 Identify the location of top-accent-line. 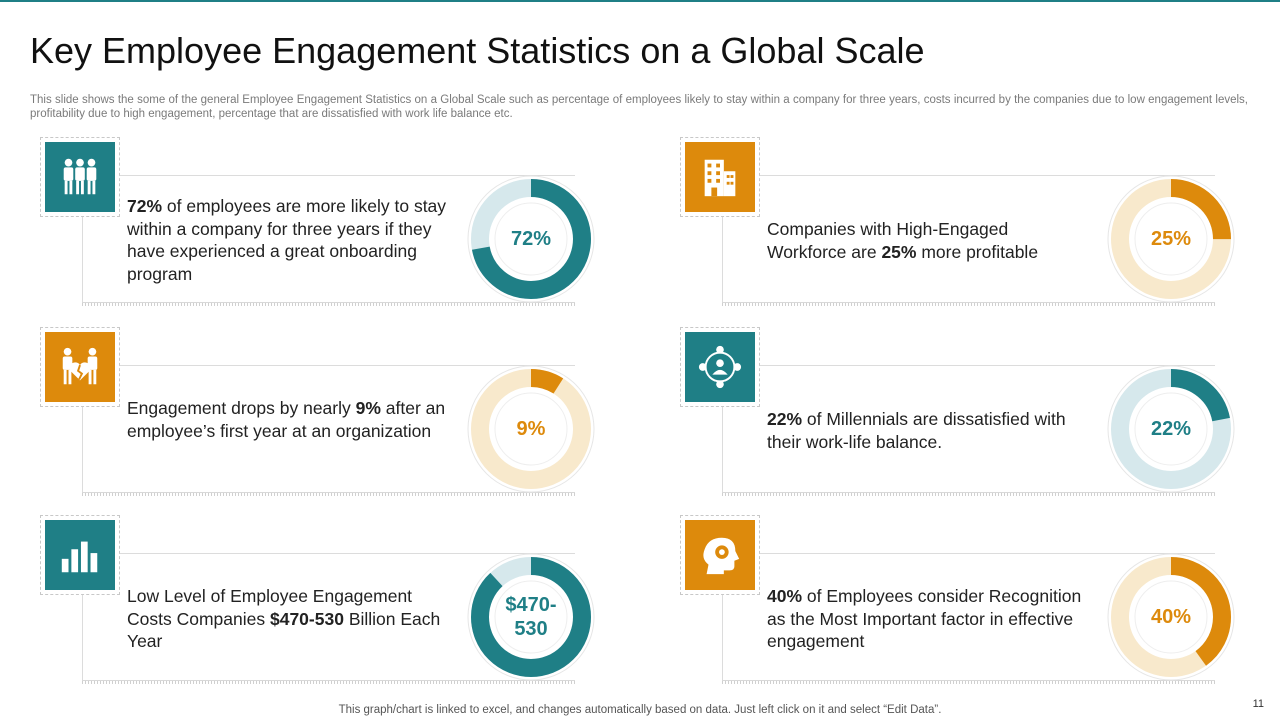
(640, 1).